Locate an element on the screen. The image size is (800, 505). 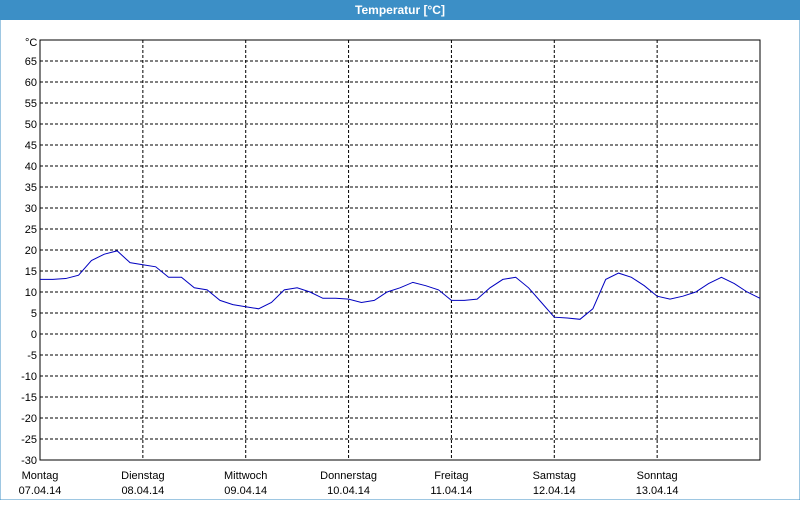
y-tick-label: 40 is located at coordinates (31, 167).